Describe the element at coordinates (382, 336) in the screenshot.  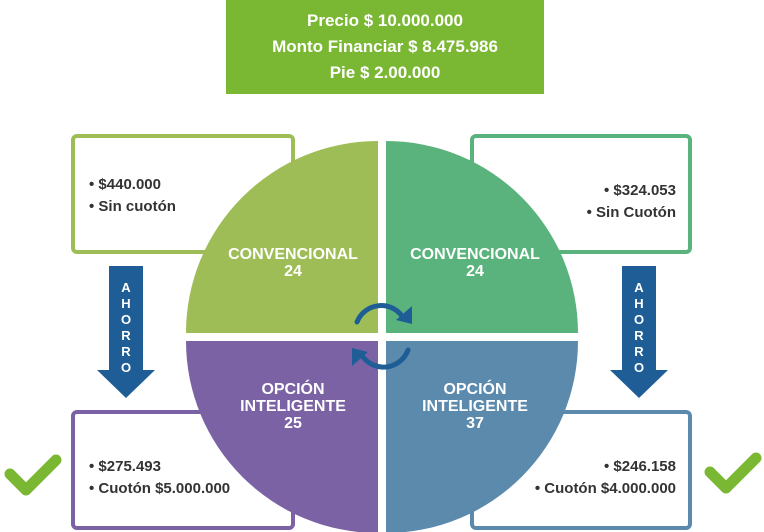
I see `cycle-arrows-icon` at that location.